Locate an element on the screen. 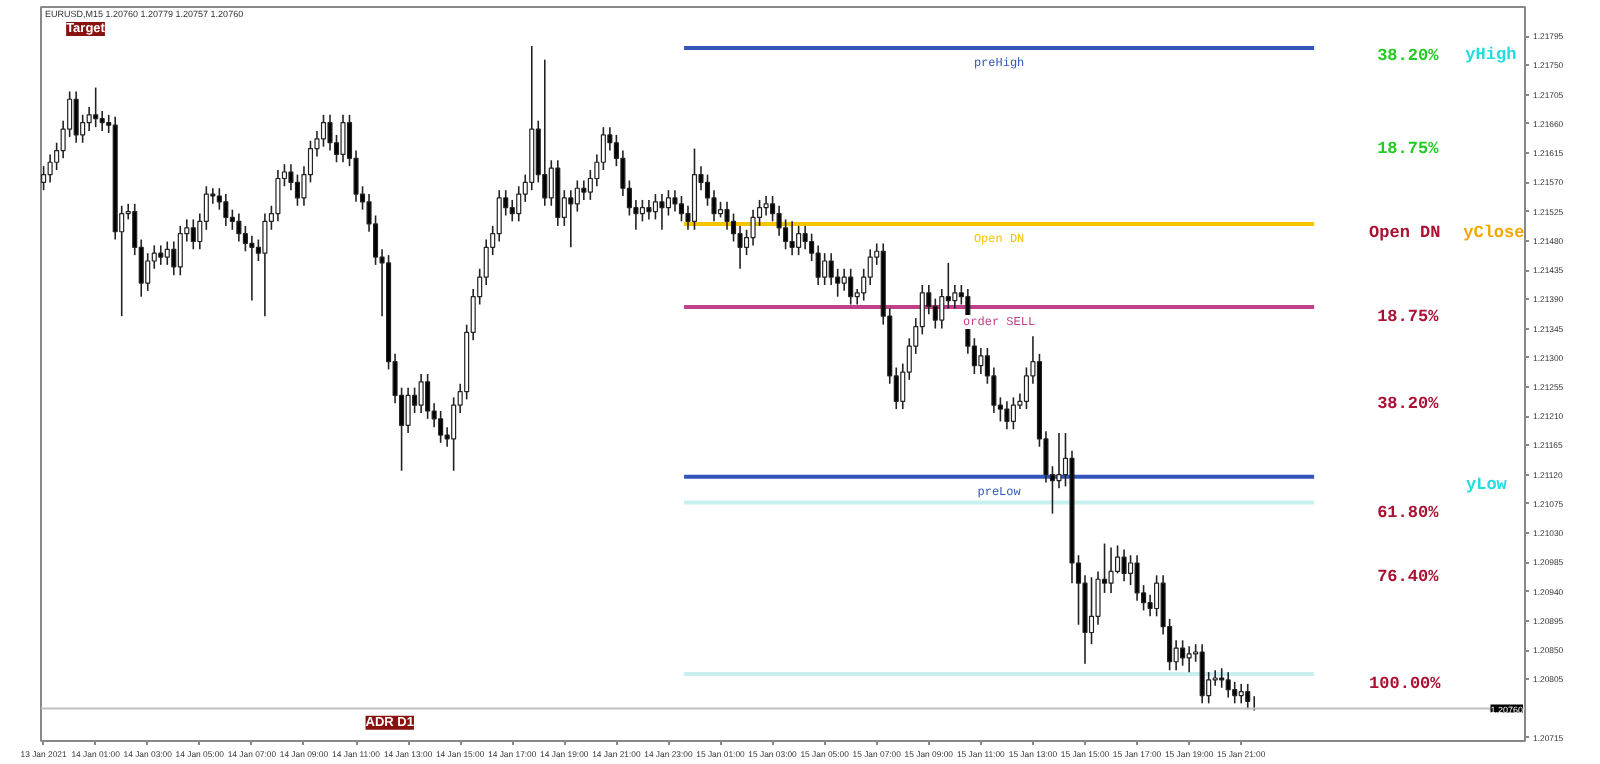  annotation: 61.80% is located at coordinates (1409, 512).